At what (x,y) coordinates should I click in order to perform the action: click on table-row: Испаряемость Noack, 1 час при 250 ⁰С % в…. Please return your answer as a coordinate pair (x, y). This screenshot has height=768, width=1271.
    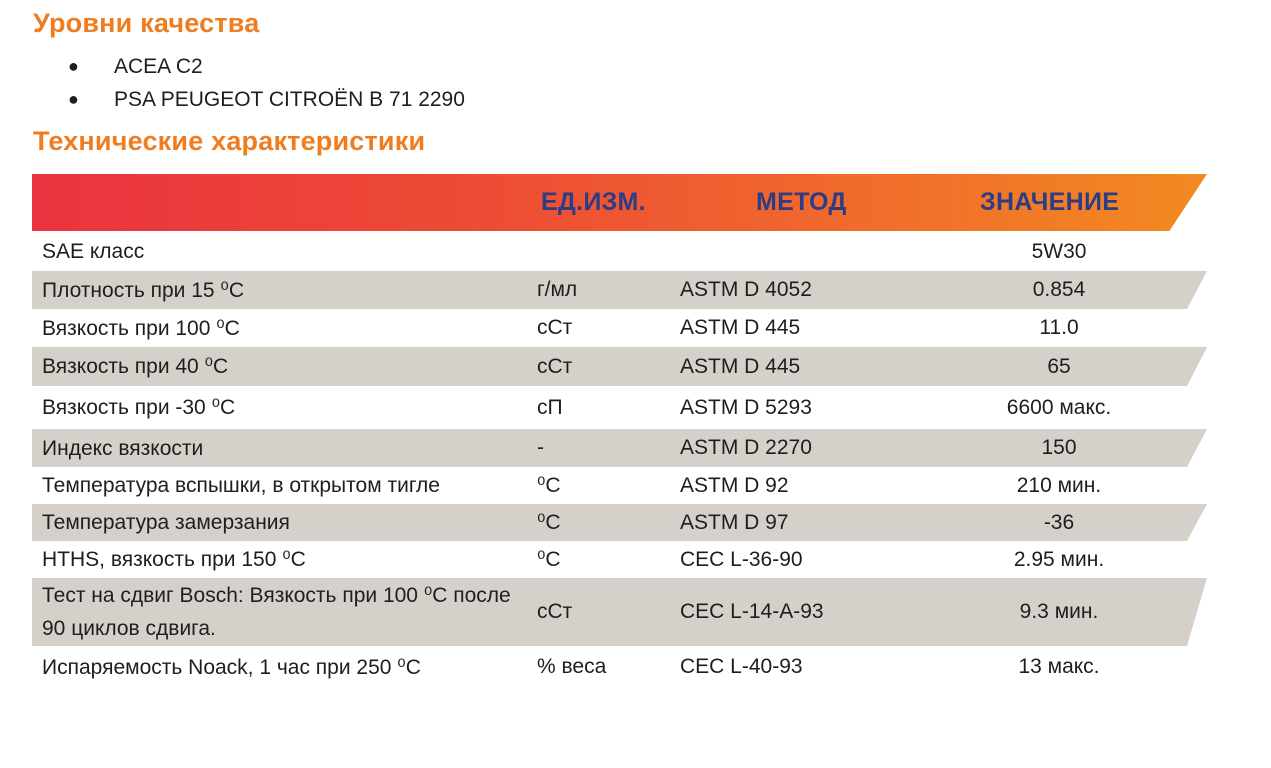
    Looking at the image, I should click on (619, 667).